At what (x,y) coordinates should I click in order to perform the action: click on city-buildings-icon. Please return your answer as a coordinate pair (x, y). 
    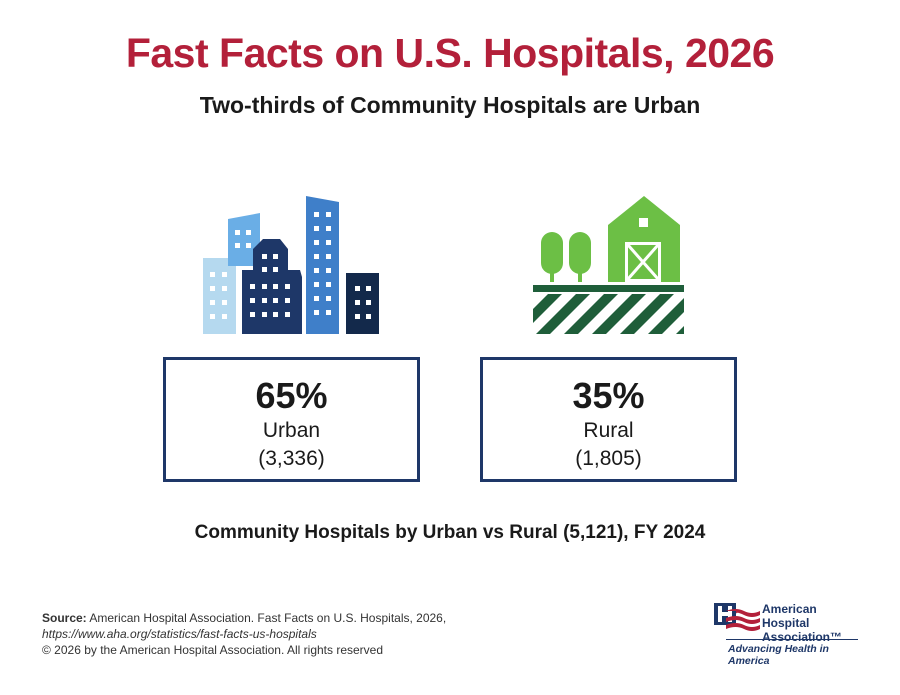
    Looking at the image, I should click on (291, 265).